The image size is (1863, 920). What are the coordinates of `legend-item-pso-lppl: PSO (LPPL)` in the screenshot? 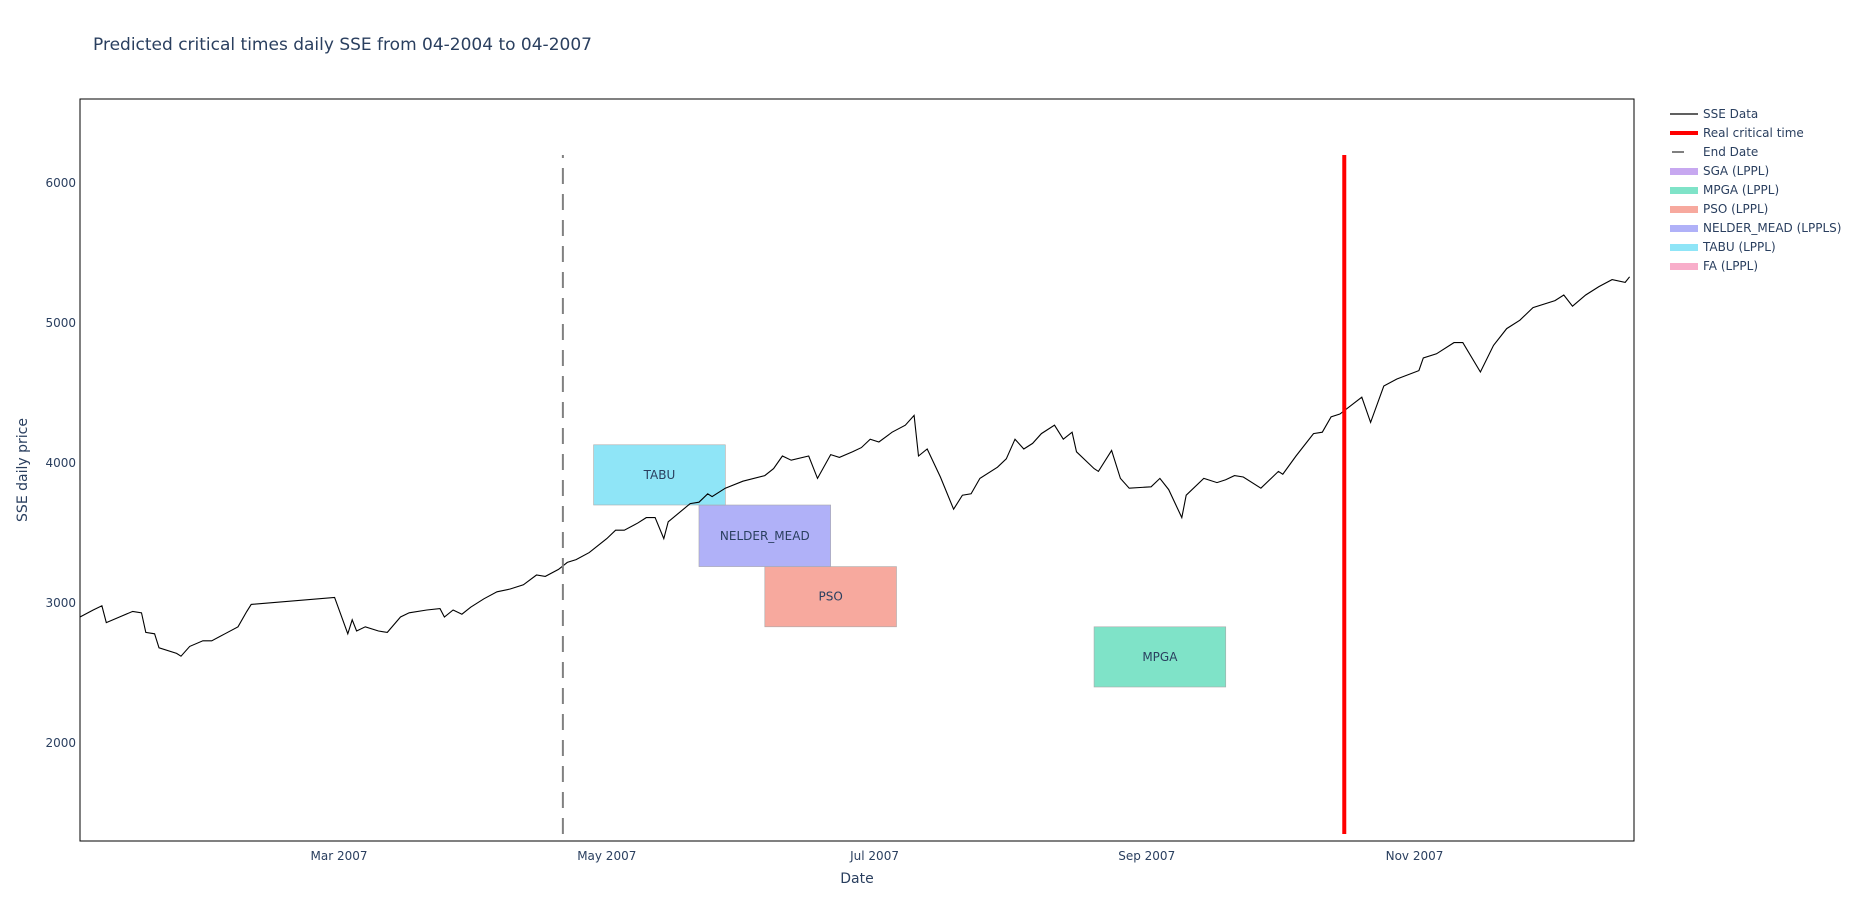 It's located at (1719, 209).